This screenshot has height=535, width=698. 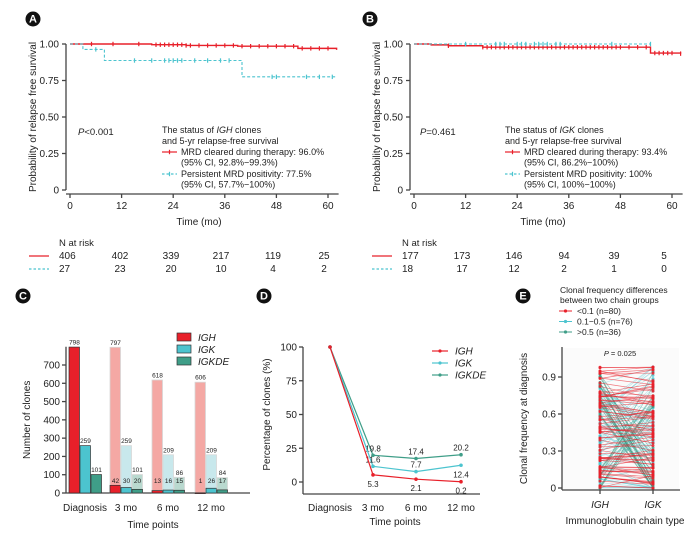 I want to click on x-tick-label: 6 mo, so click(x=416, y=508).